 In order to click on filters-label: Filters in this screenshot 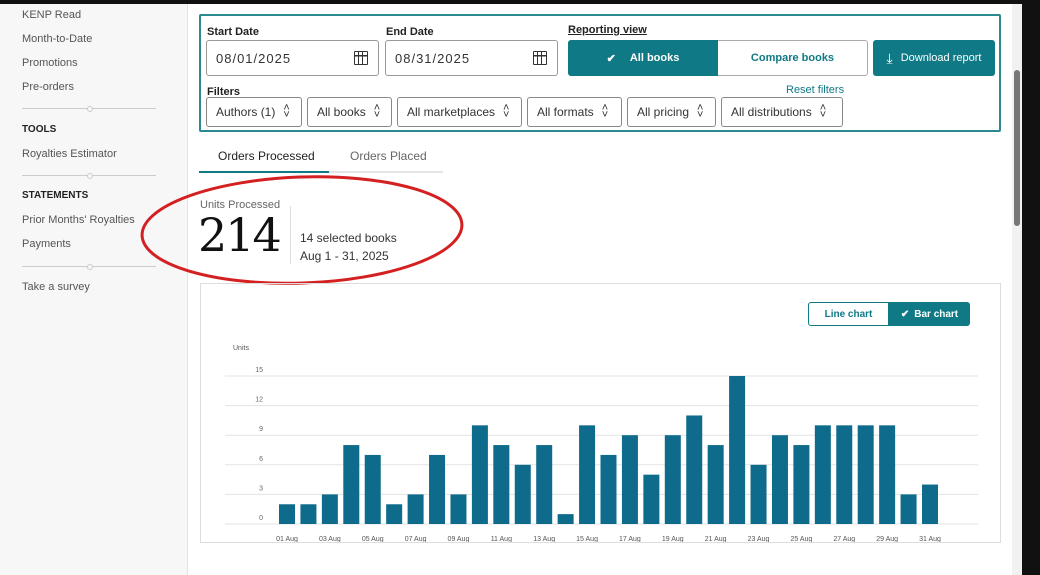, I will do `click(224, 92)`.